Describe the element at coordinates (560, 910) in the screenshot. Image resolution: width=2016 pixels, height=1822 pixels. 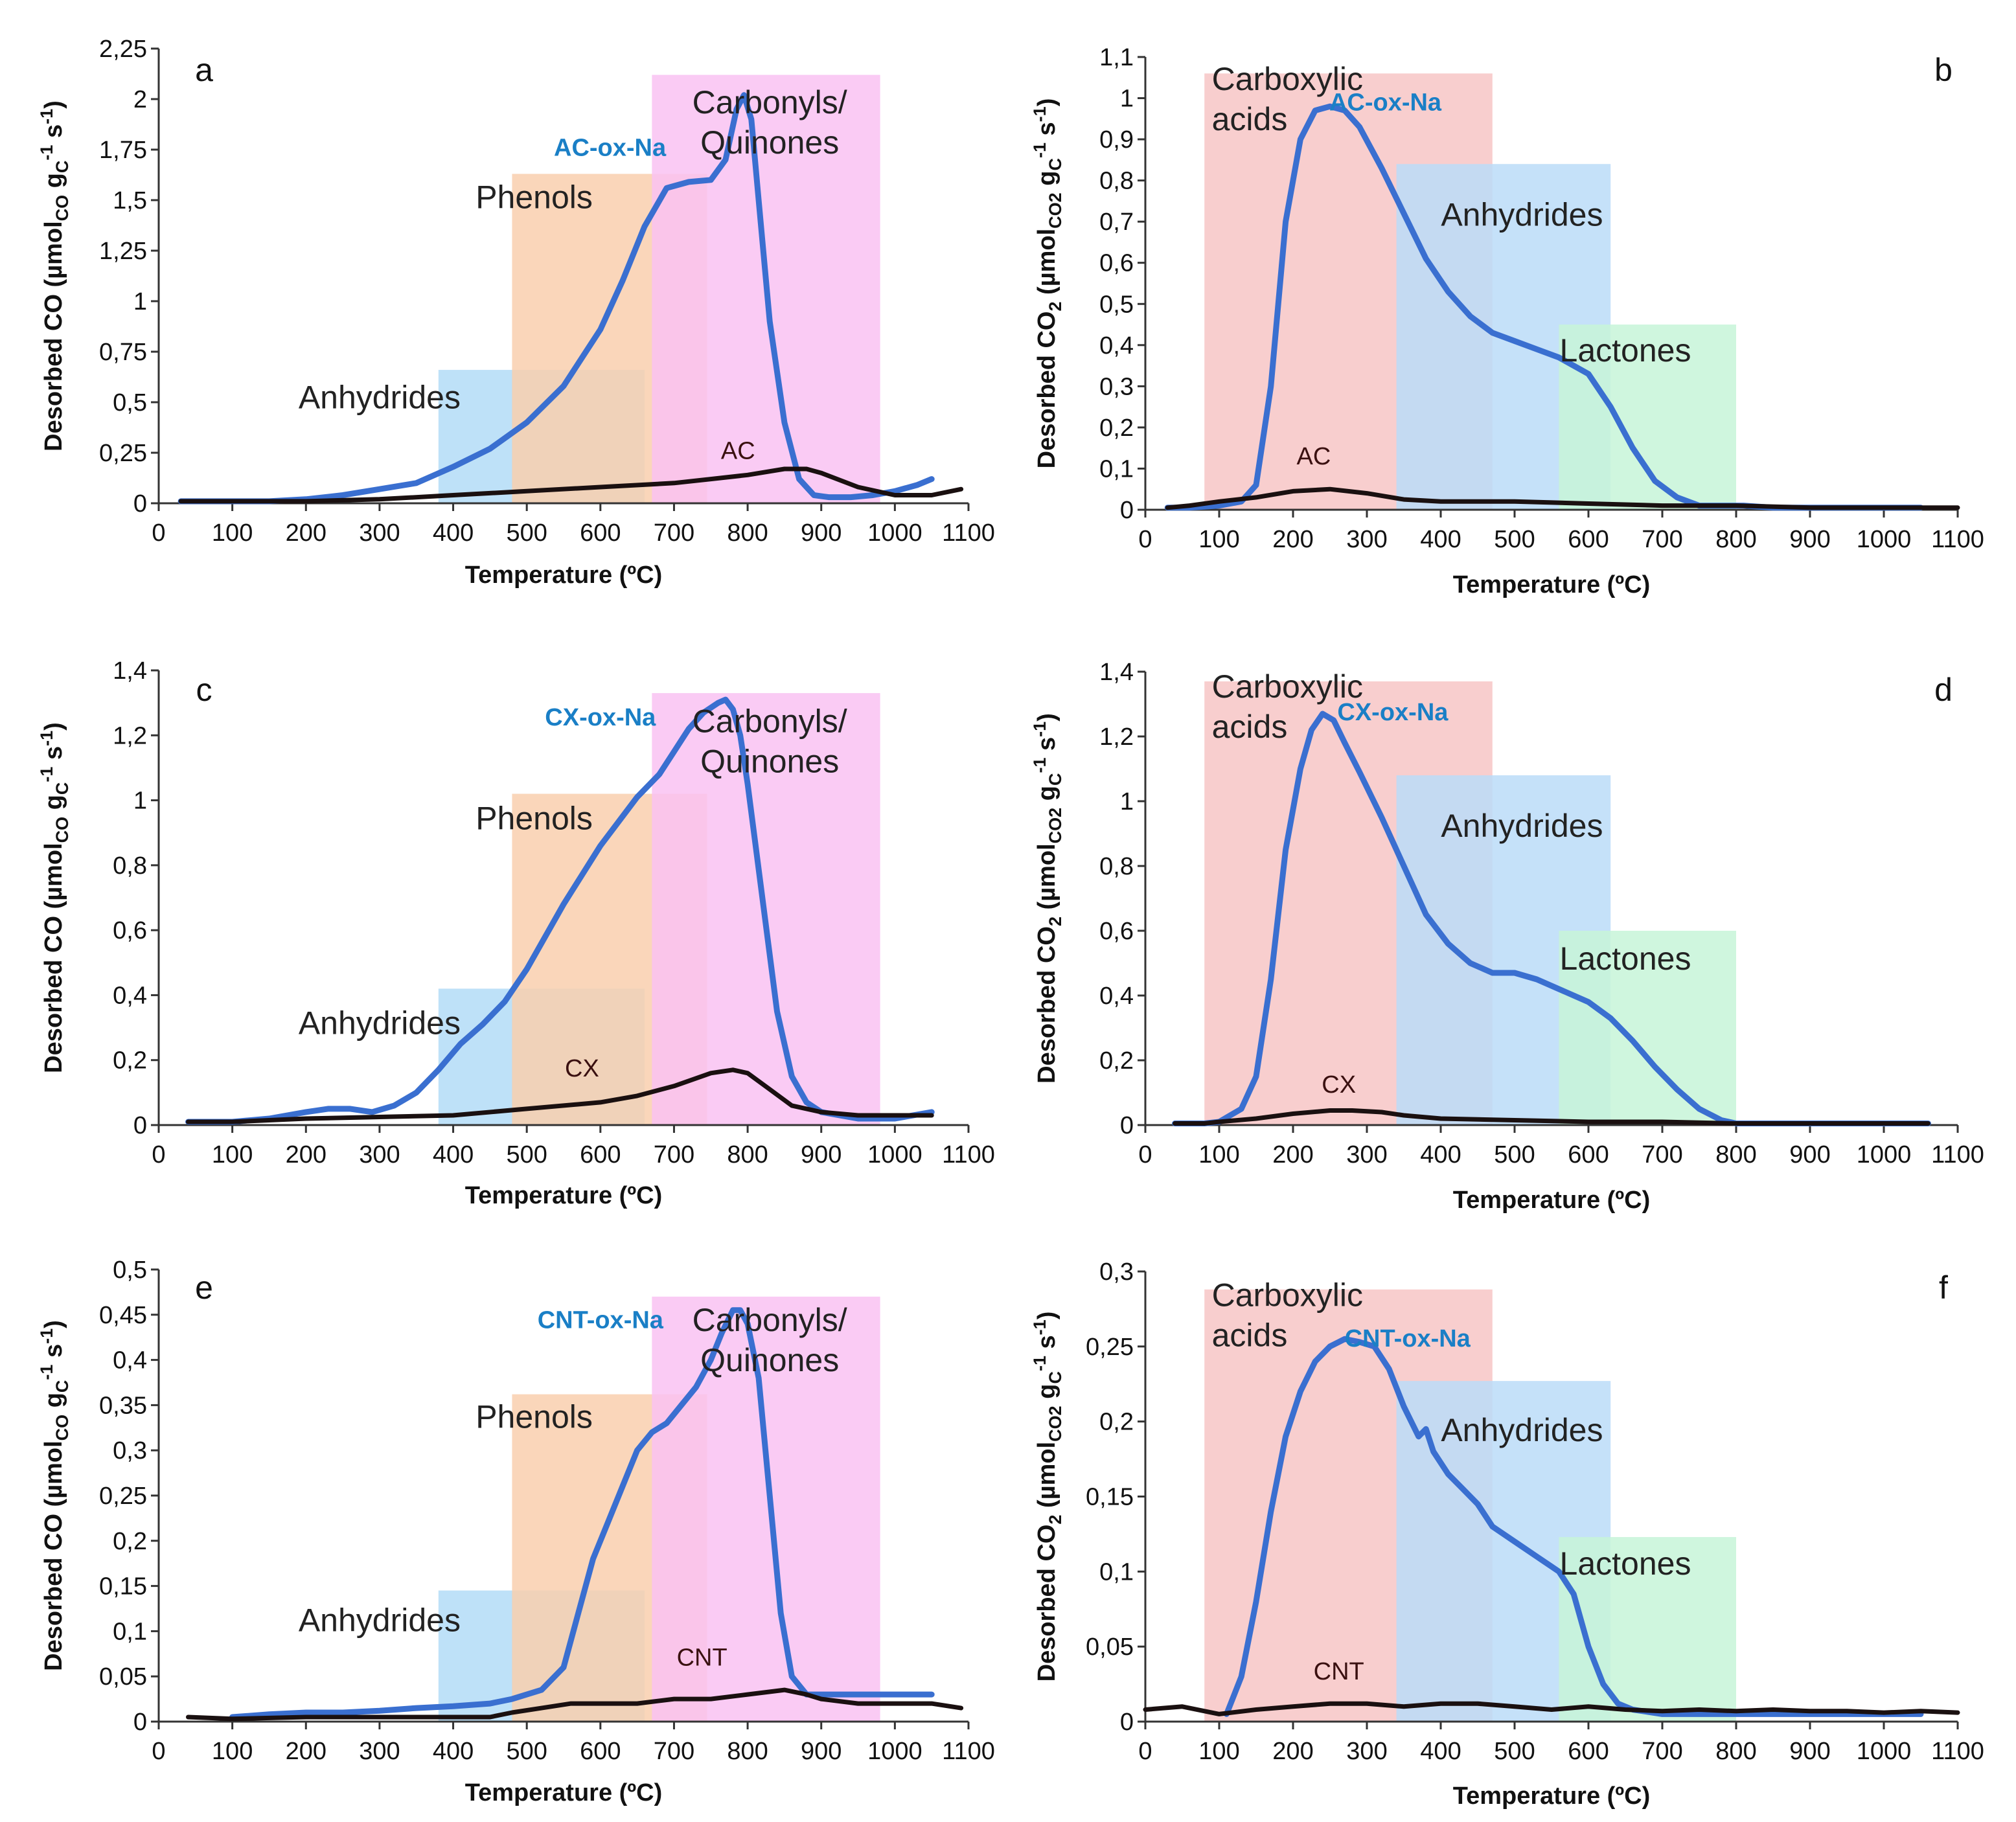
I see `series-line-cx-ox-na` at that location.